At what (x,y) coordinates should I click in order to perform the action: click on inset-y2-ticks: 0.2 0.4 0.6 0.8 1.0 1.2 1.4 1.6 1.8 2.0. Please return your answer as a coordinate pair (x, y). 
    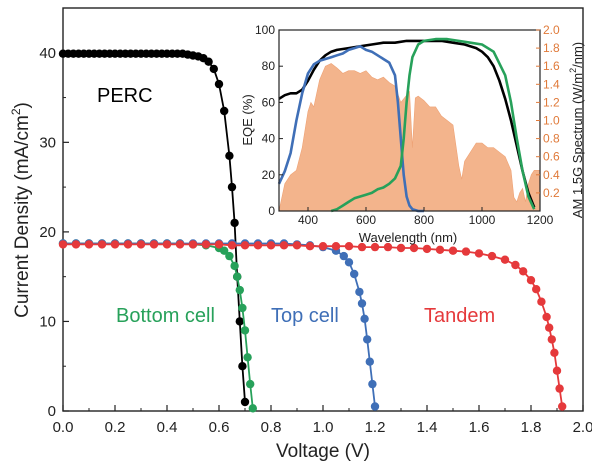
    Looking at the image, I should click on (548, 111).